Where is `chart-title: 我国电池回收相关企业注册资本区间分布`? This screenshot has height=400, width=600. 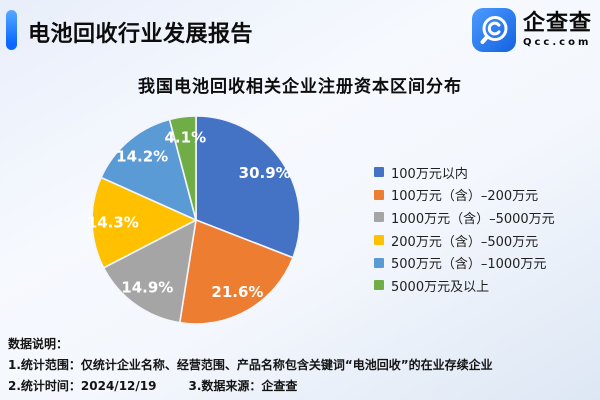 chart-title: 我国电池回收相关企业注册资本区间分布 is located at coordinates (300, 87).